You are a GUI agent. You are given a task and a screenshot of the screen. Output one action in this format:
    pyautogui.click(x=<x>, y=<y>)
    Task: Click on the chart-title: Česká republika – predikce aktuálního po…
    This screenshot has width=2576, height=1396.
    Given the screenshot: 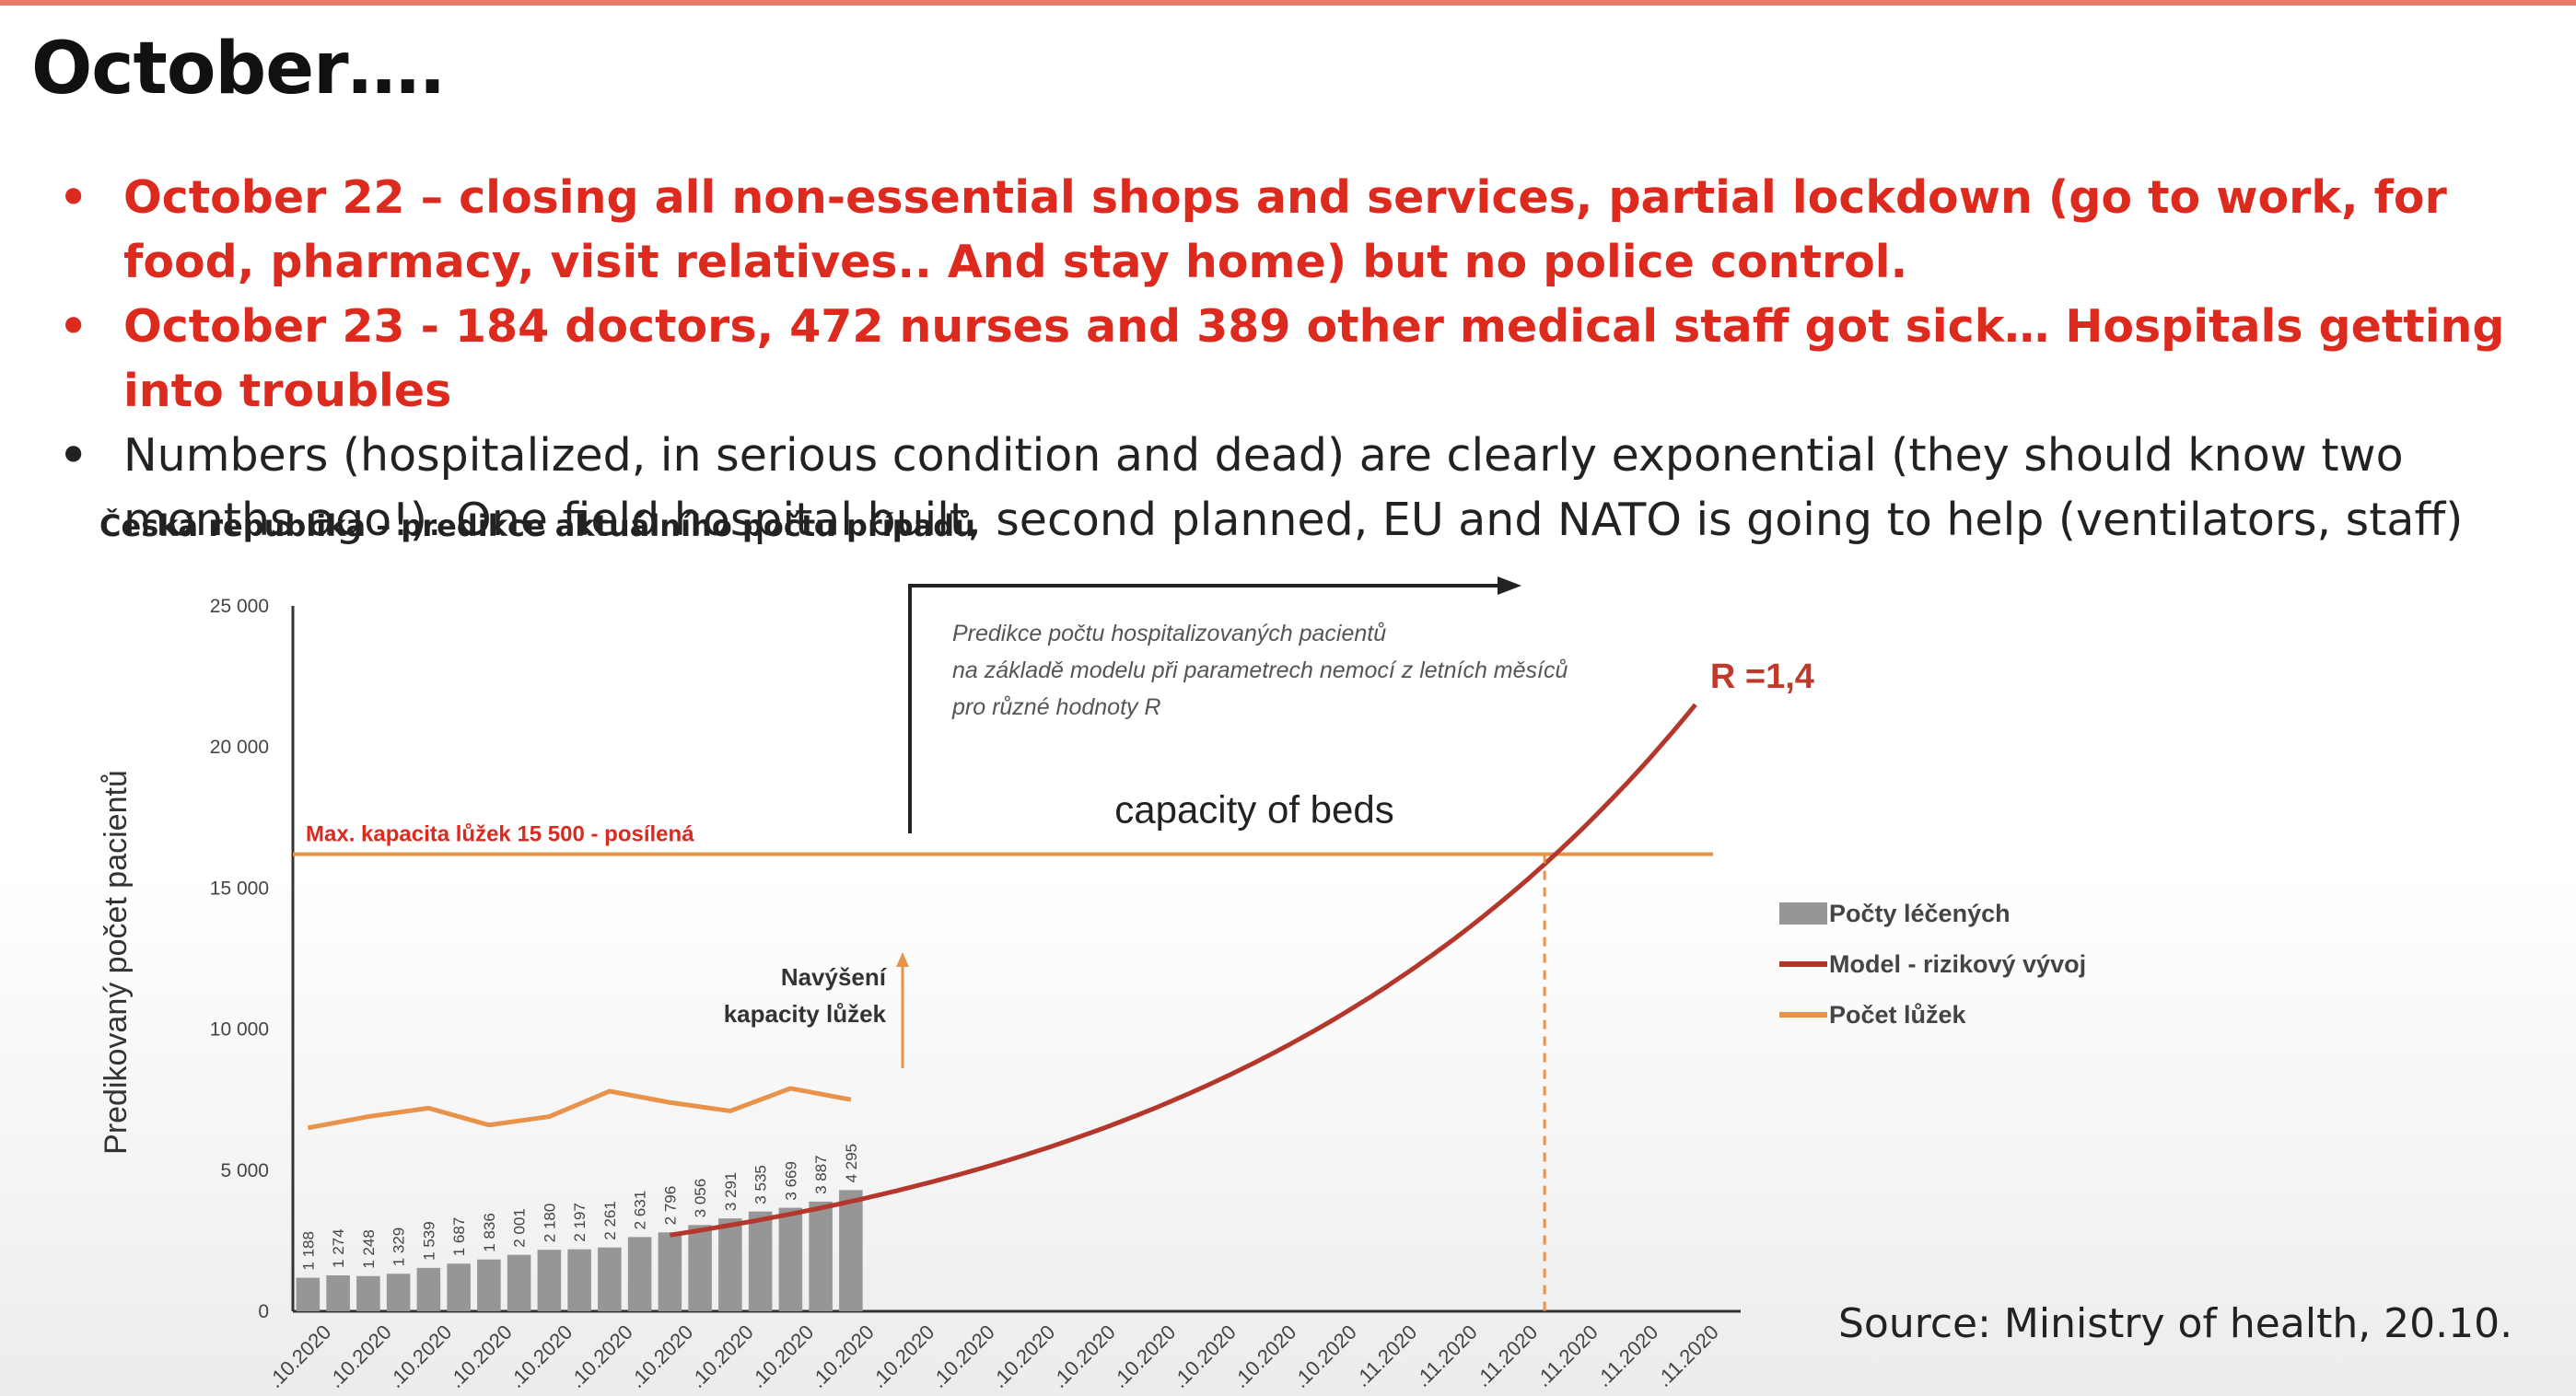 What is the action you would take?
    pyautogui.click(x=537, y=525)
    